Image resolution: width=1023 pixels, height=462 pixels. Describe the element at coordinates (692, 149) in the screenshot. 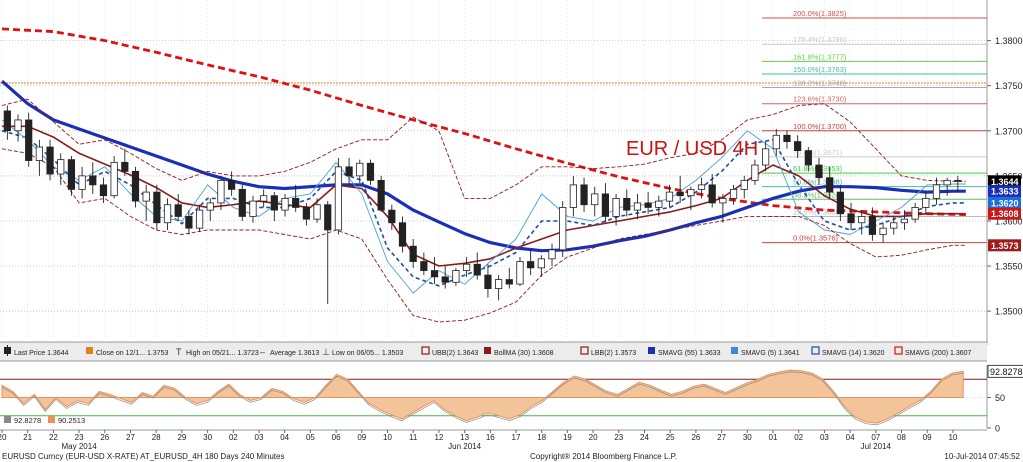

I see `chart-title: EUR / USD 4H` at that location.